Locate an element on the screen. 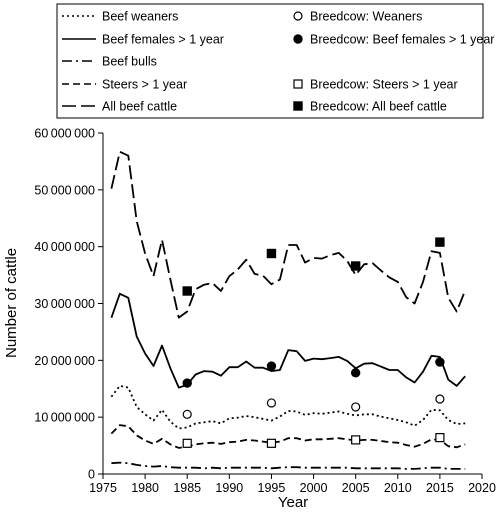 The image size is (500, 515). marker-breedcow-steers-1-year-1995 is located at coordinates (271, 443).